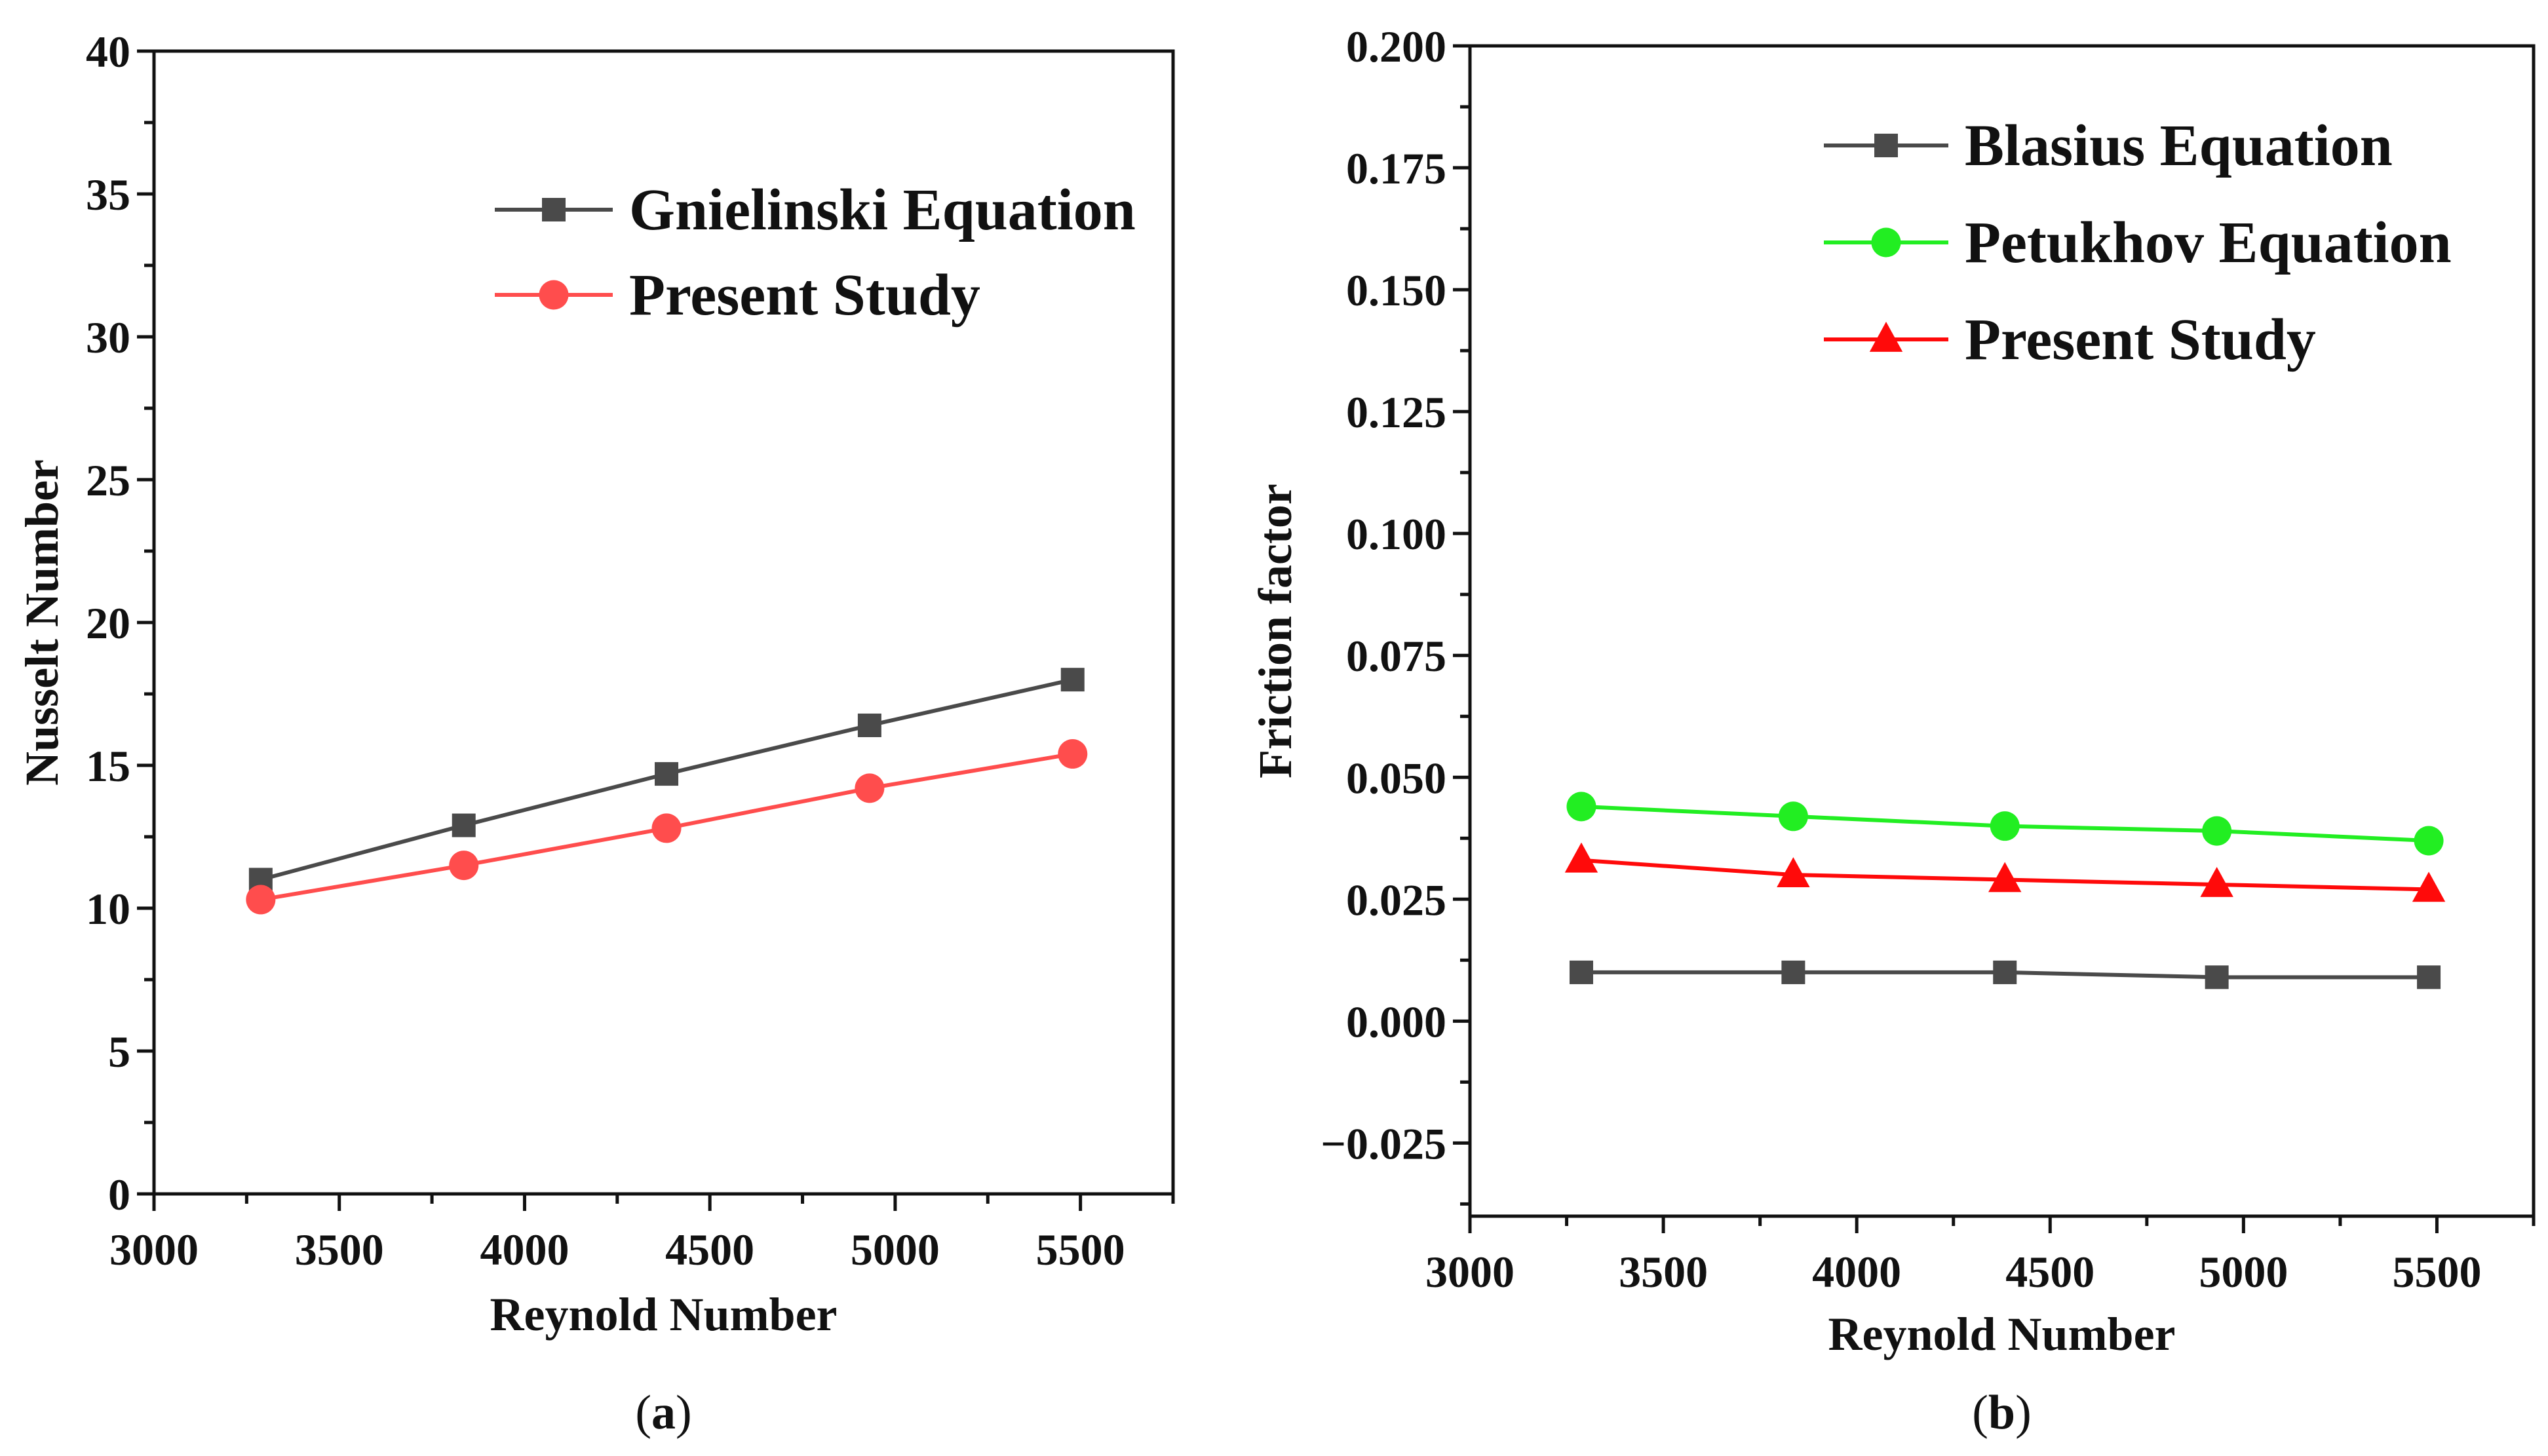 This screenshot has height=1456, width=2548. What do you see at coordinates (1396, 656) in the screenshot?
I see `y-tick-label: 0.075` at bounding box center [1396, 656].